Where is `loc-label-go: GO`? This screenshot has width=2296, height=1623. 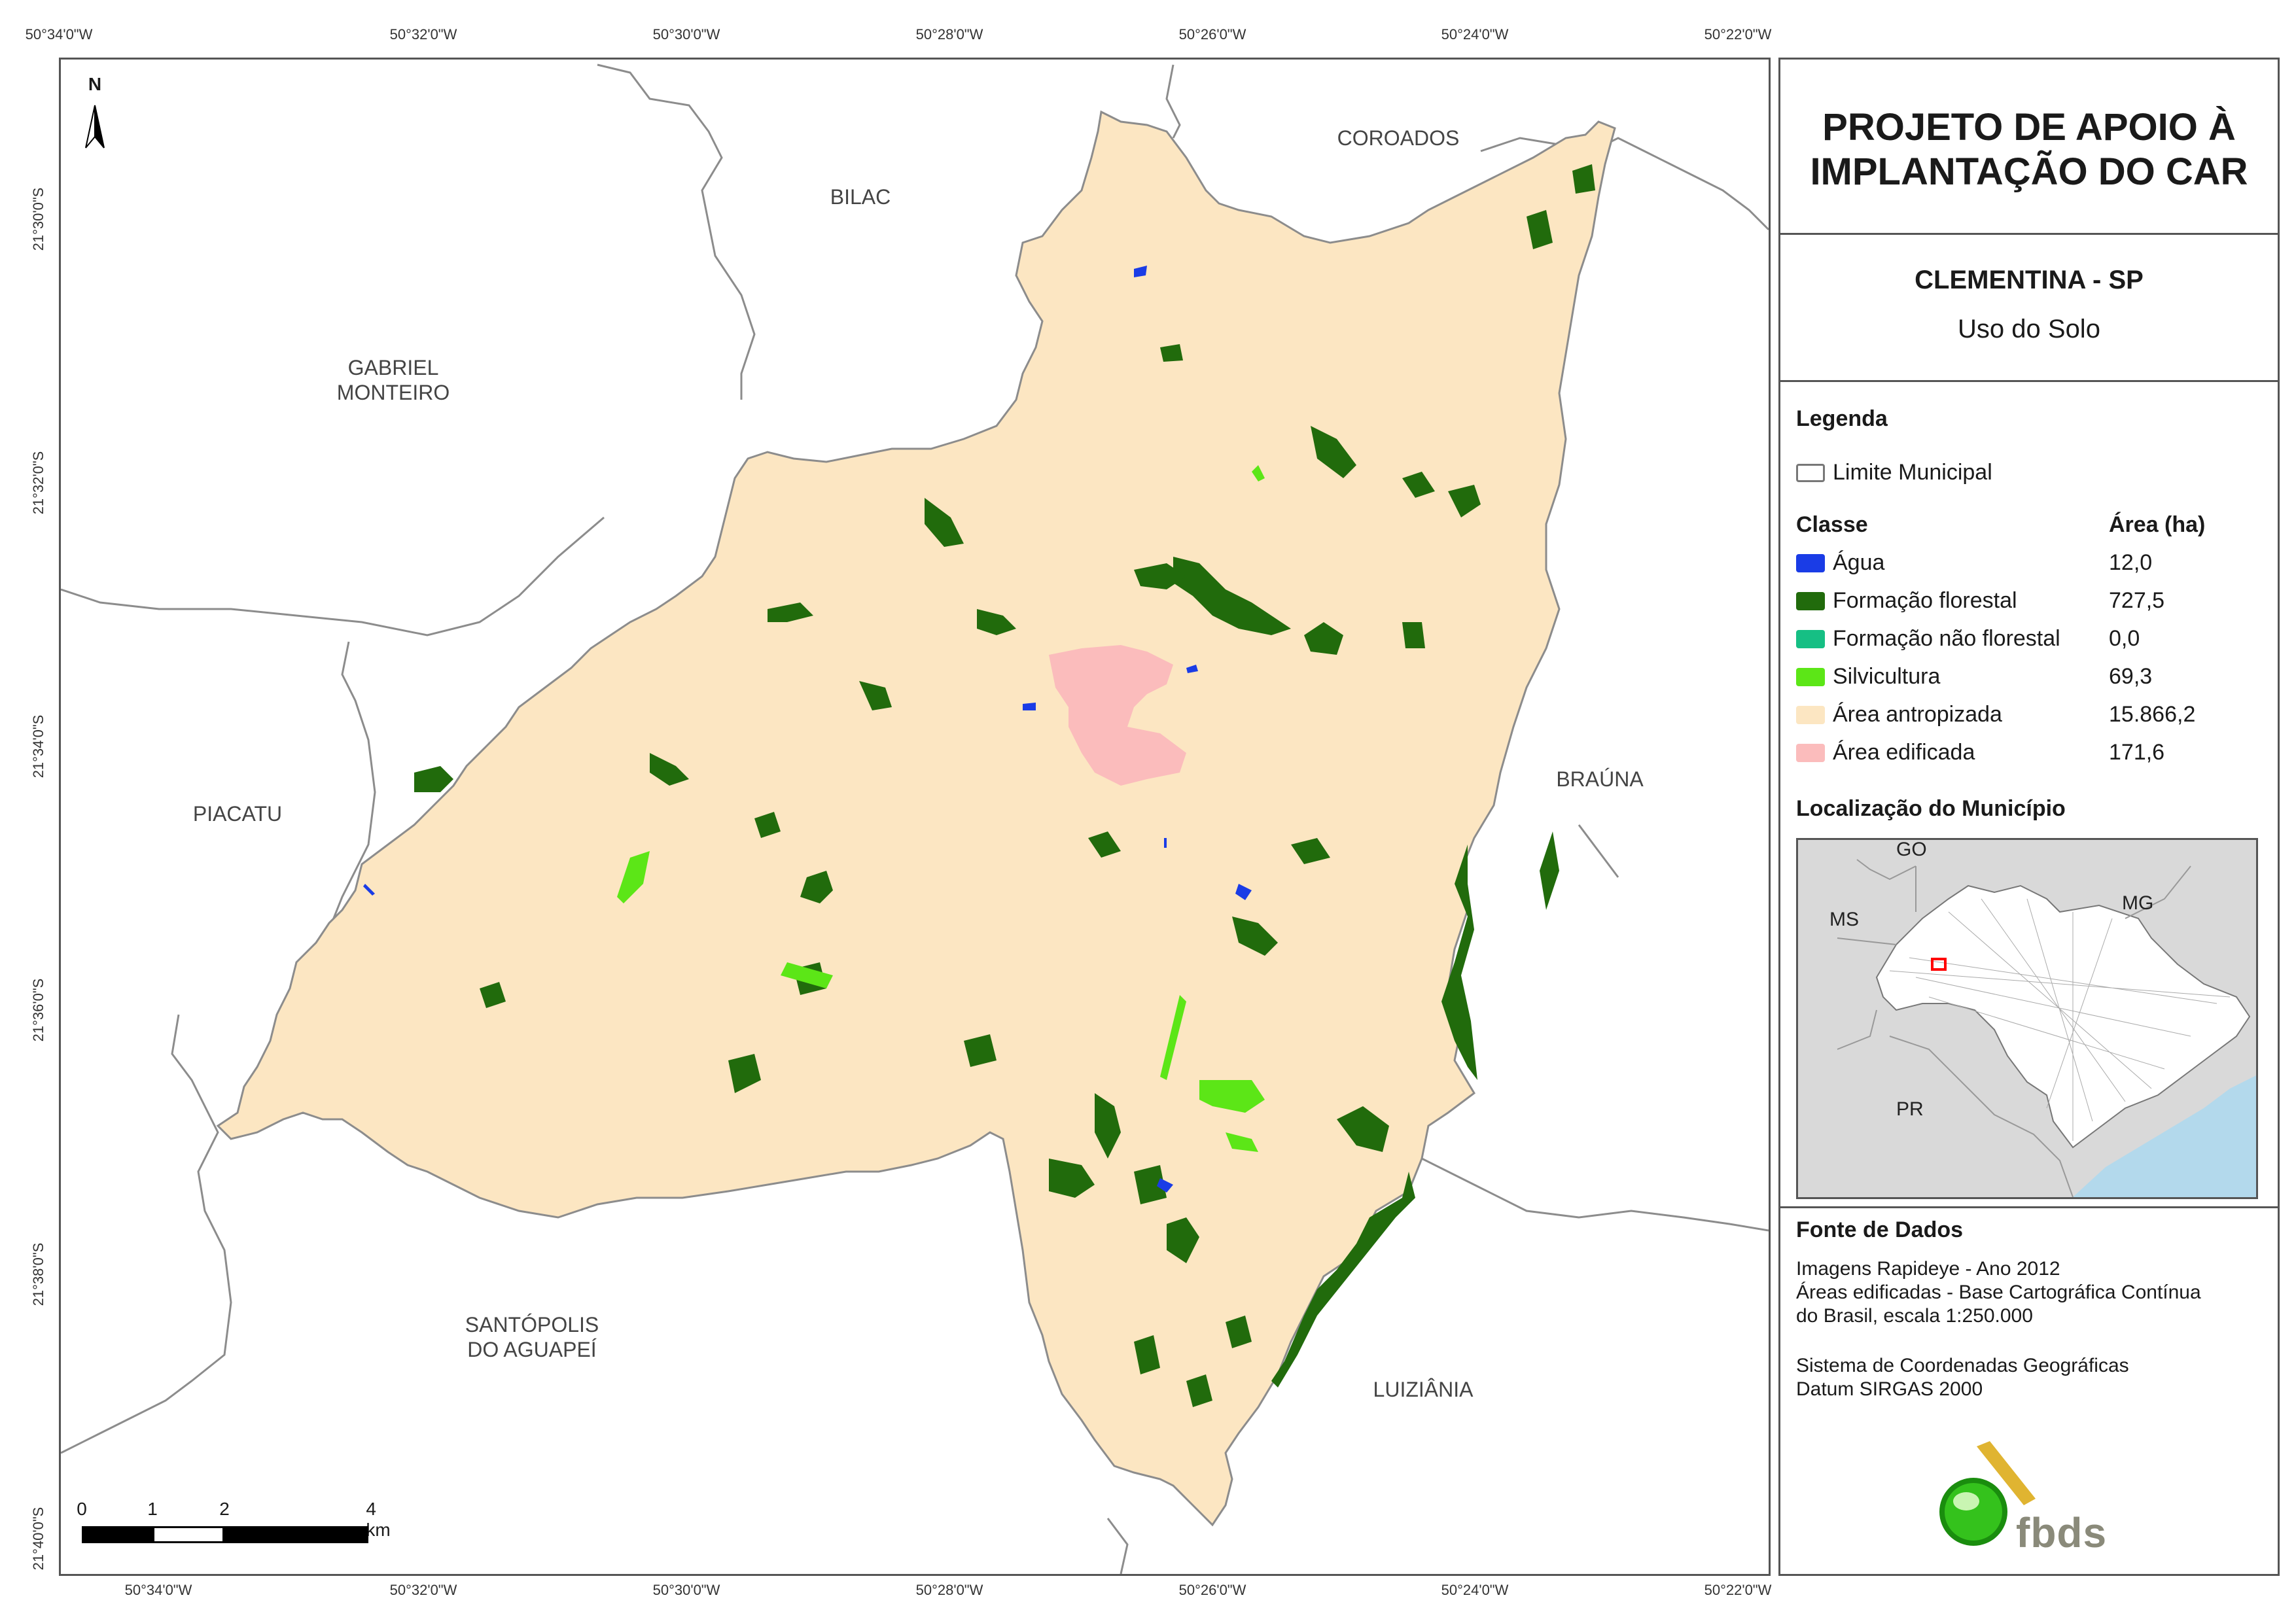
loc-label-go: GO is located at coordinates (1911, 850).